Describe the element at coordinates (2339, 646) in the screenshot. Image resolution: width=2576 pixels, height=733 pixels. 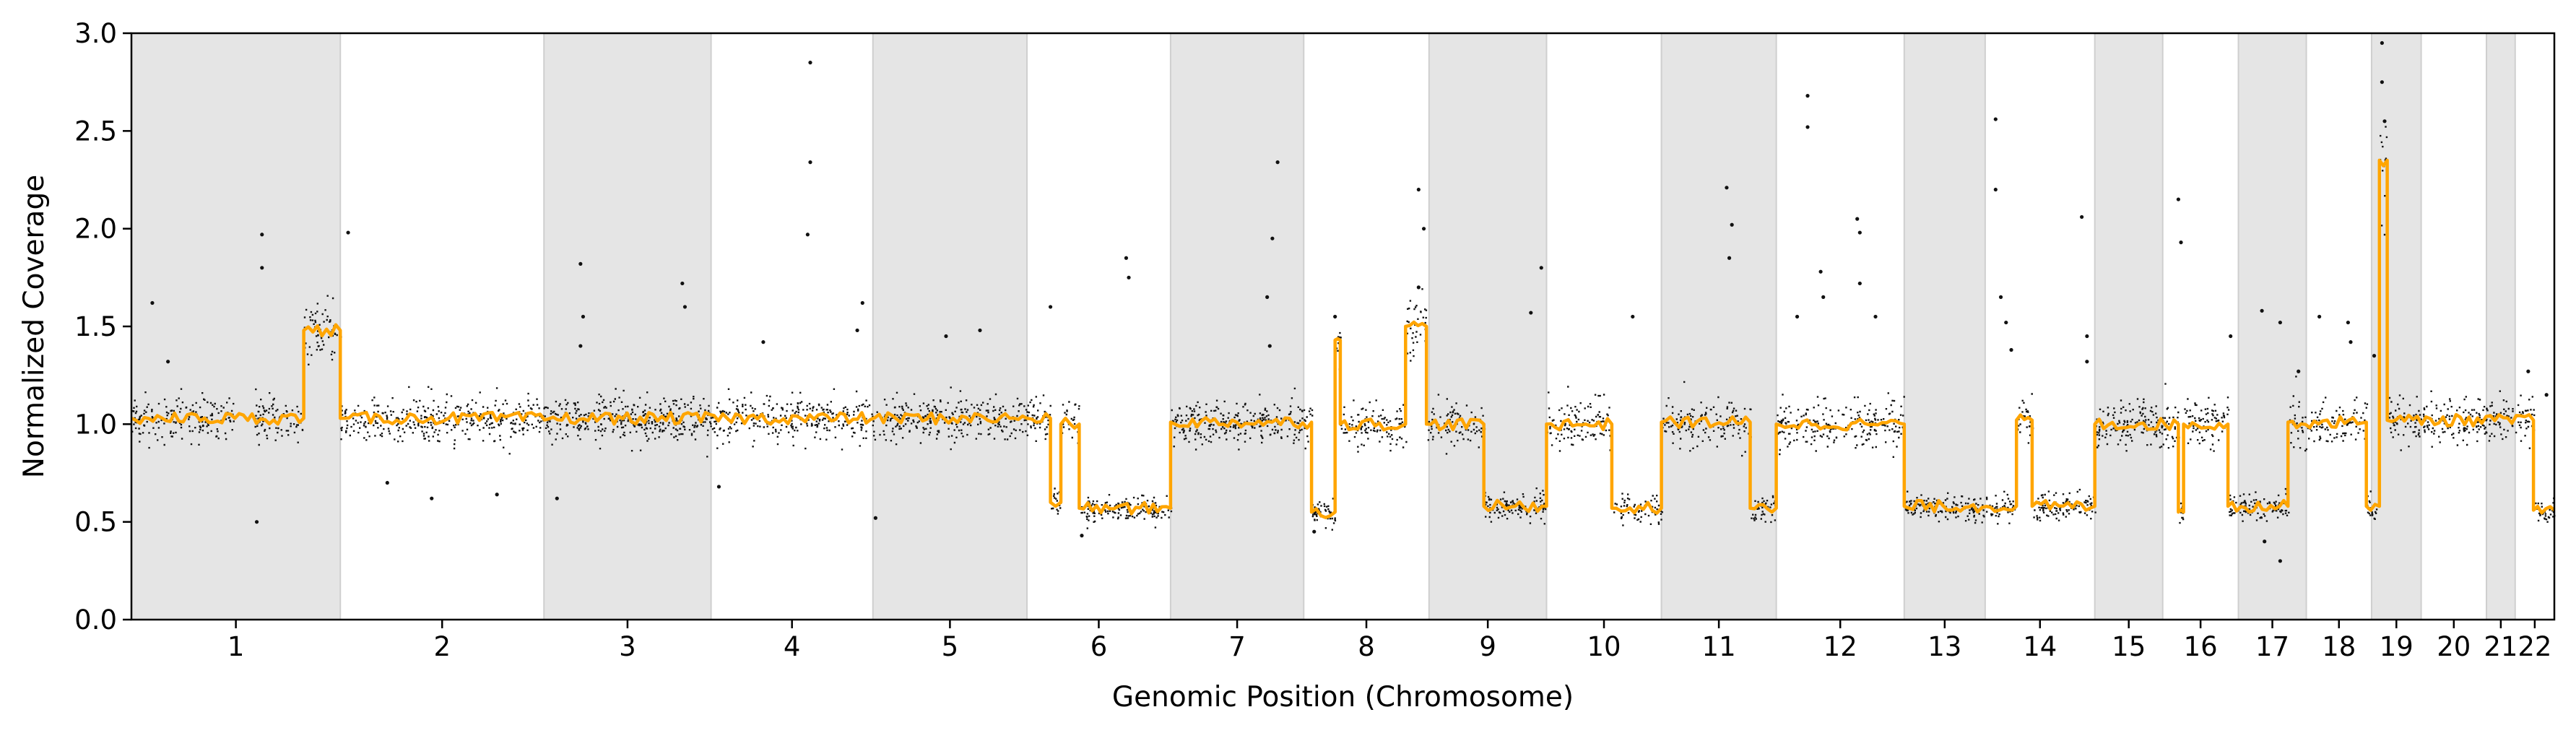
I see `x-tick-label: 18` at that location.